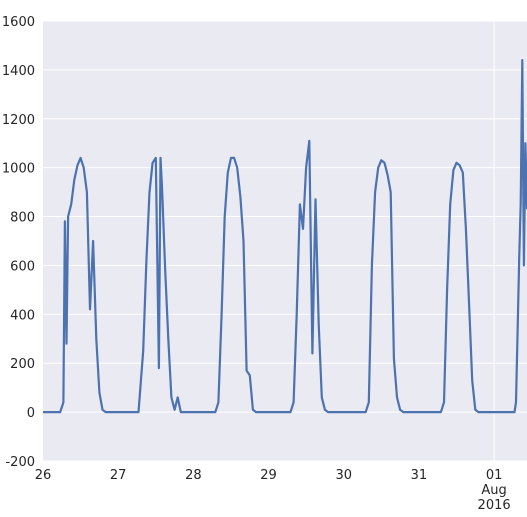  I want to click on x-tick-sublabel: 2016, so click(494, 505).